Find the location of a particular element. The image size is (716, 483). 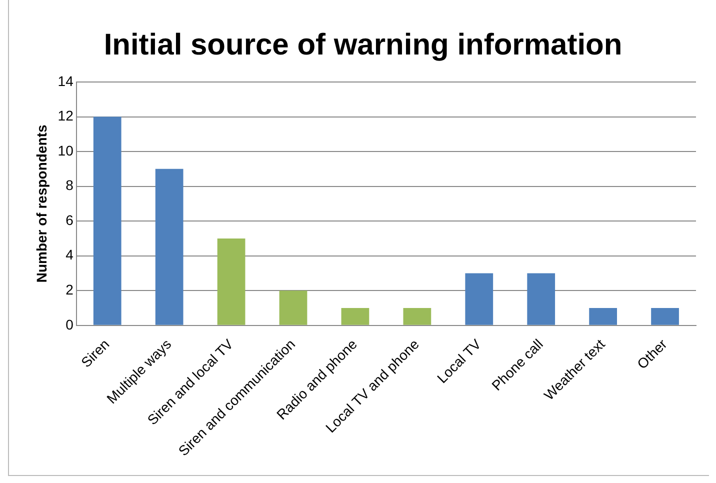

y-tick-label: 0 is located at coordinates (70, 324).